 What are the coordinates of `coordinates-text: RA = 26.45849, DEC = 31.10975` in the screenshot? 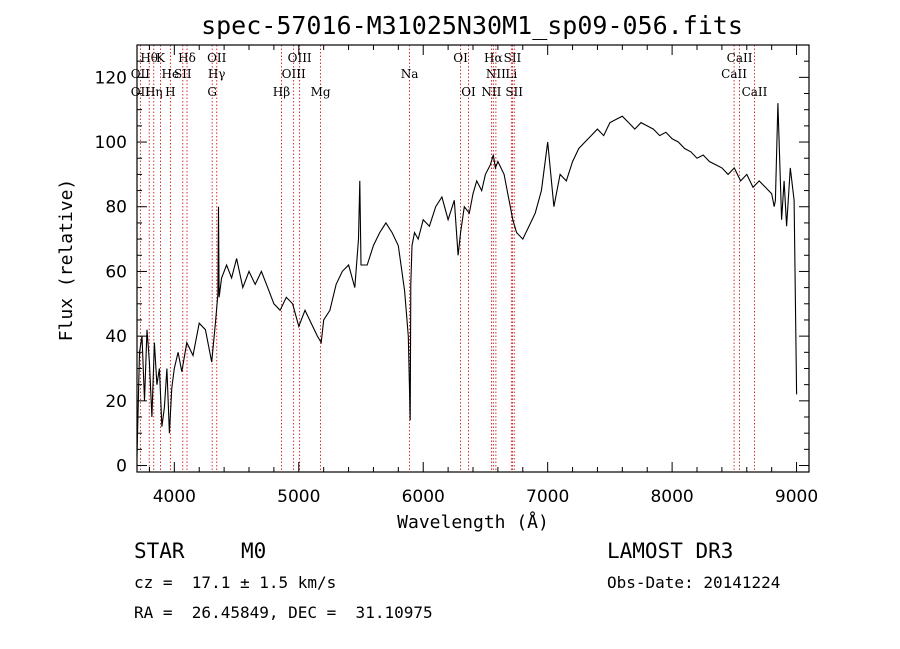 It's located at (283, 612).